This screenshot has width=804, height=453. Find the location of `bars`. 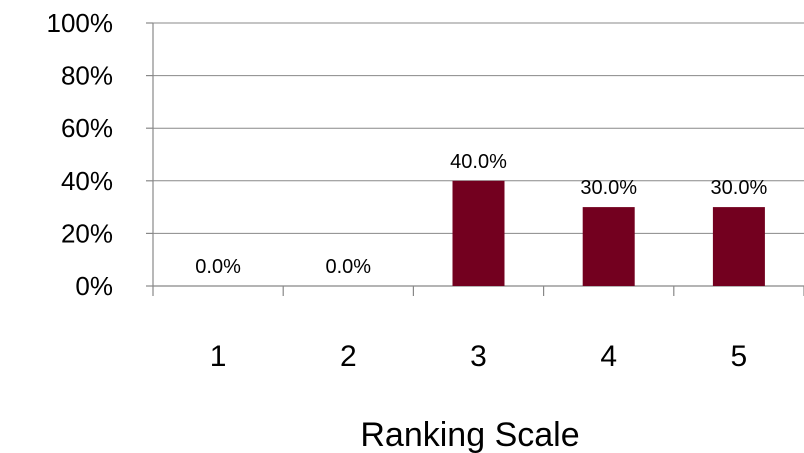

bars is located at coordinates (608, 233).